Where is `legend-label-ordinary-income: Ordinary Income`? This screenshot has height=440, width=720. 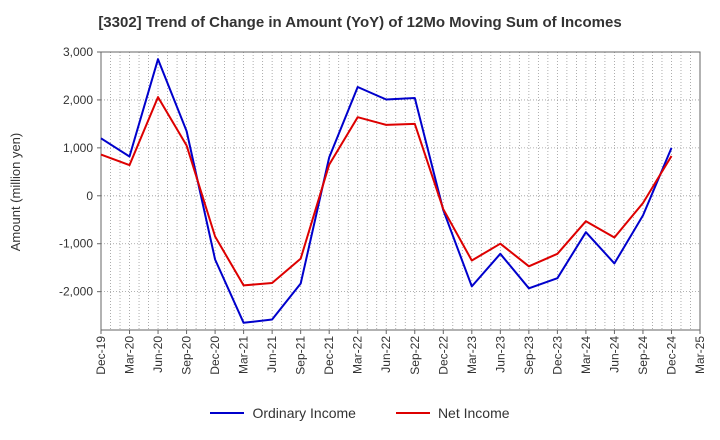
legend-label-ordinary-income: Ordinary Income is located at coordinates (304, 413).